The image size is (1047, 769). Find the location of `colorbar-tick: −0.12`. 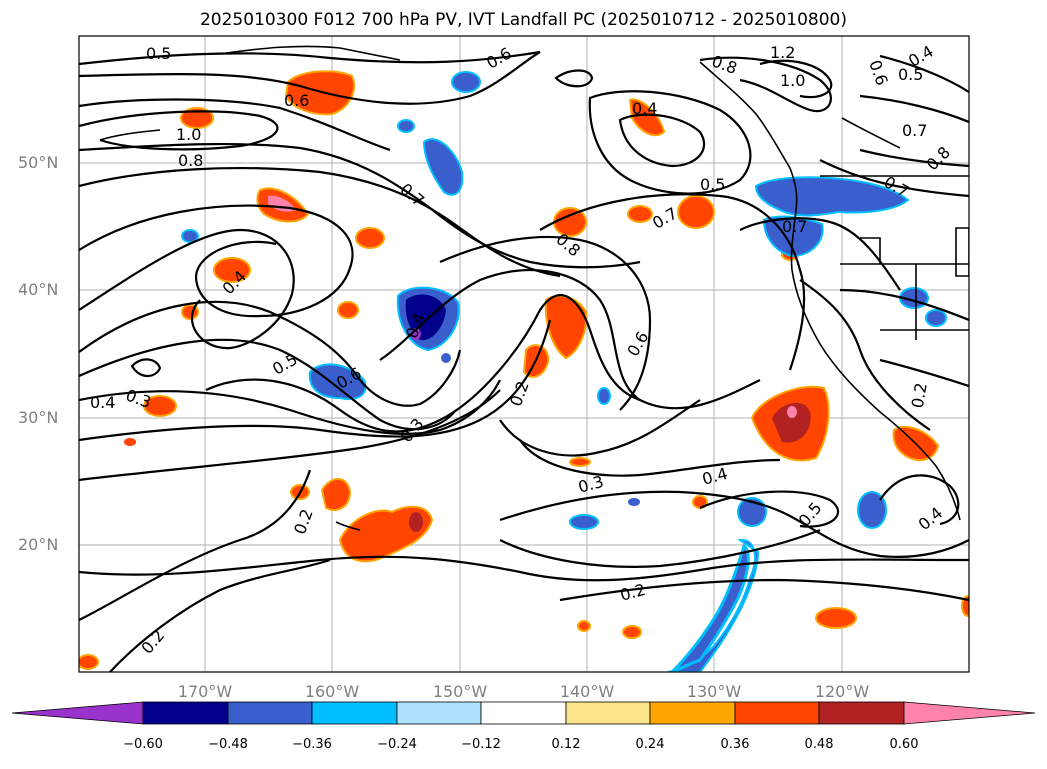

colorbar-tick: −0.12 is located at coordinates (481, 744).